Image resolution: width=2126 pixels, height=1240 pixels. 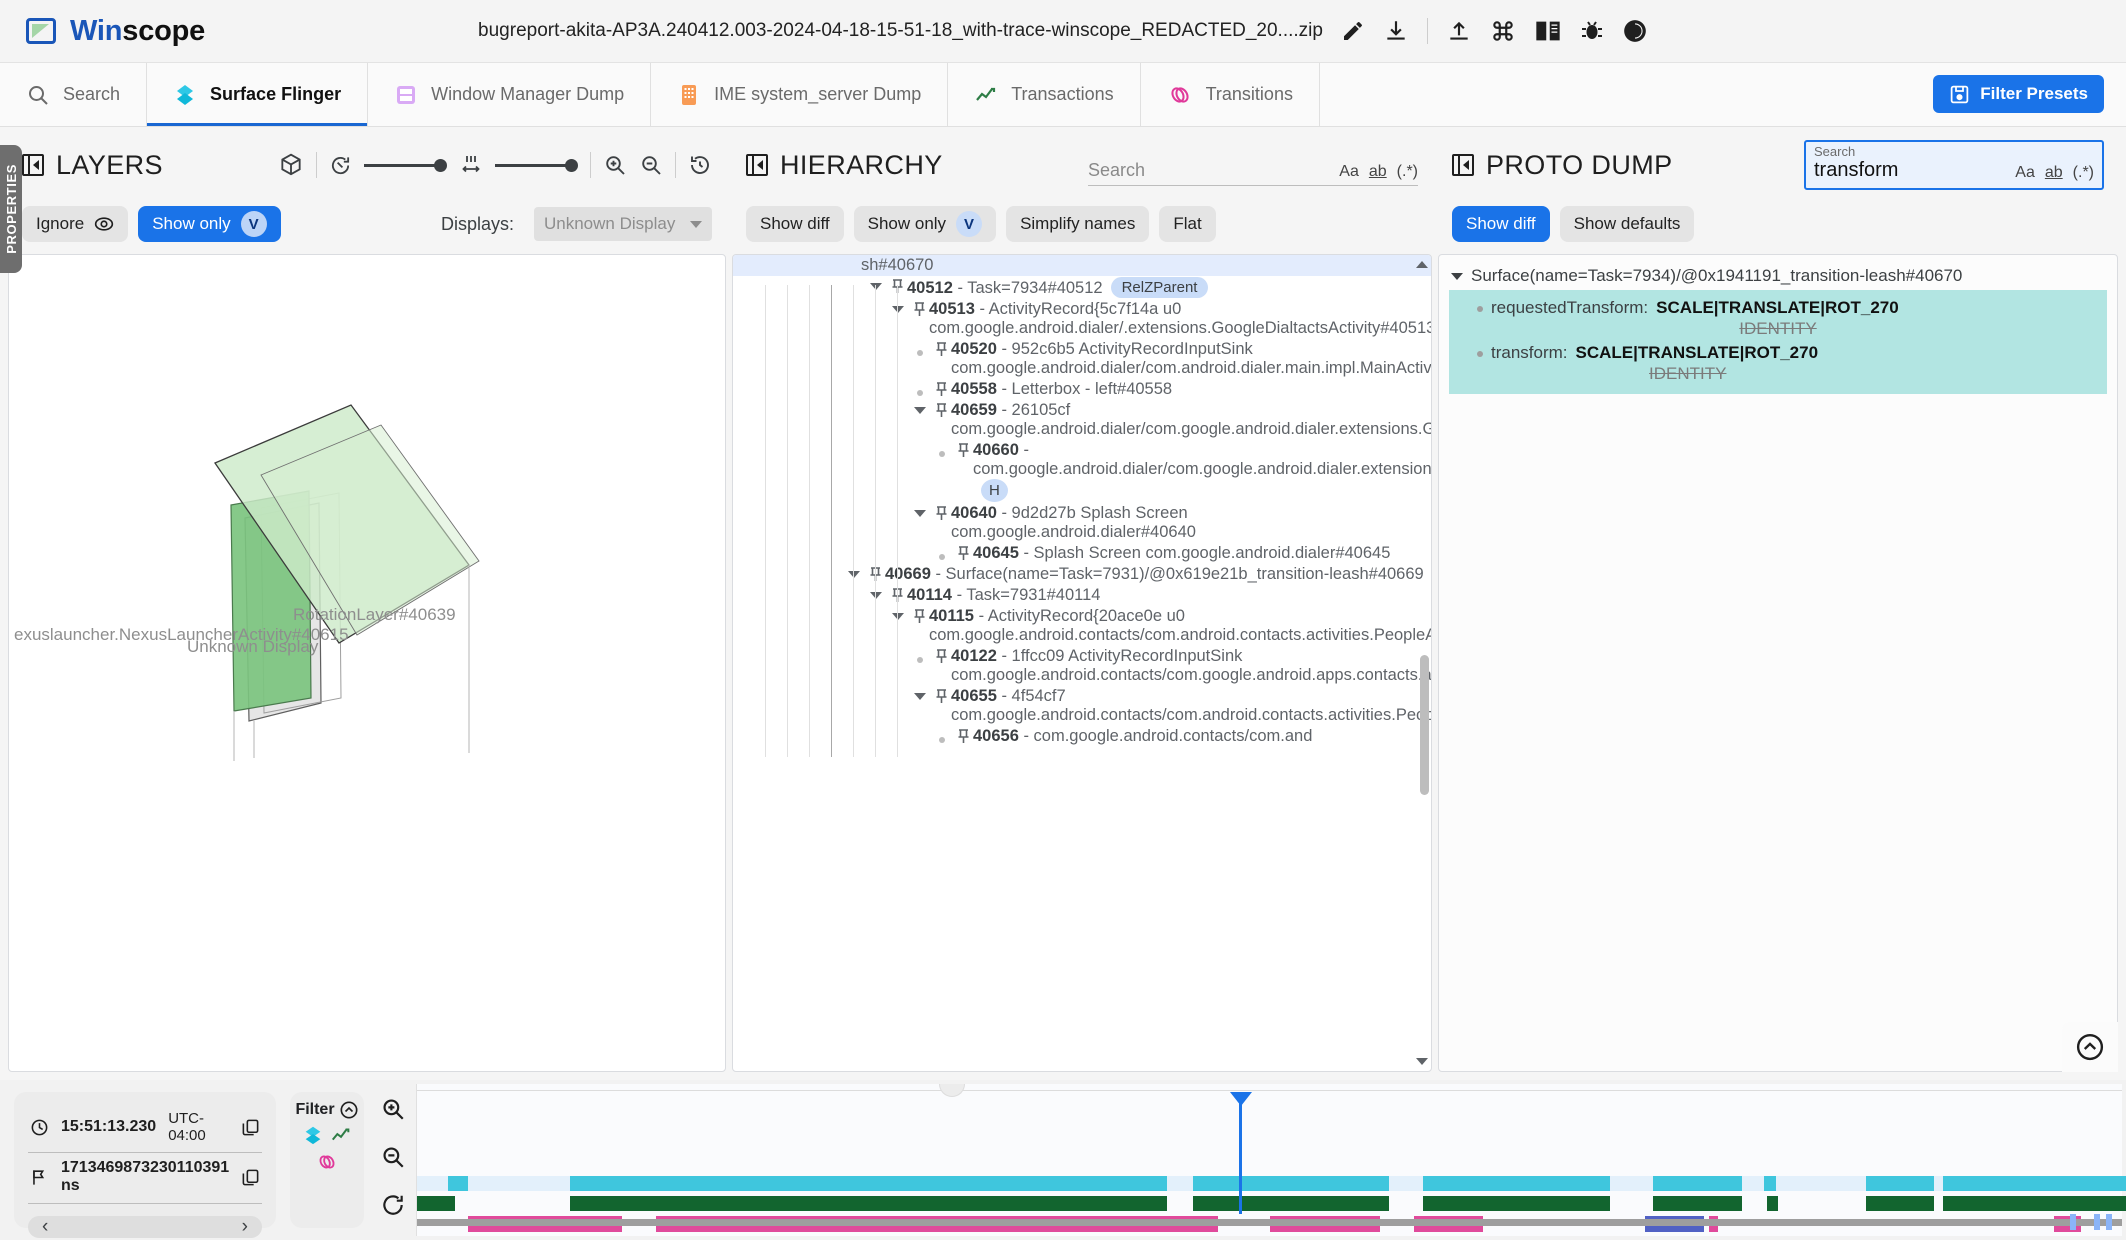 I want to click on display-select: Unknown Display, so click(x=623, y=224).